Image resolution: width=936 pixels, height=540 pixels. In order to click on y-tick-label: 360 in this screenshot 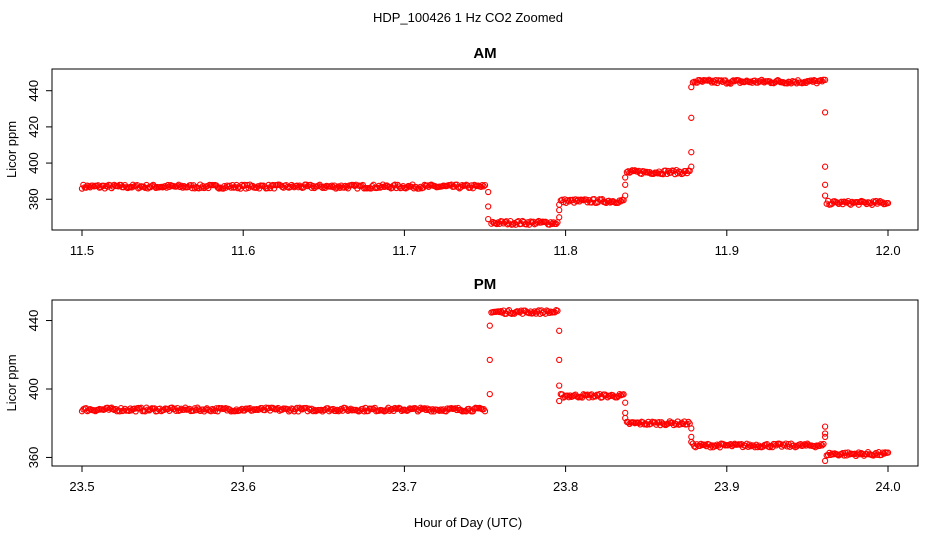, I will do `click(33, 458)`.